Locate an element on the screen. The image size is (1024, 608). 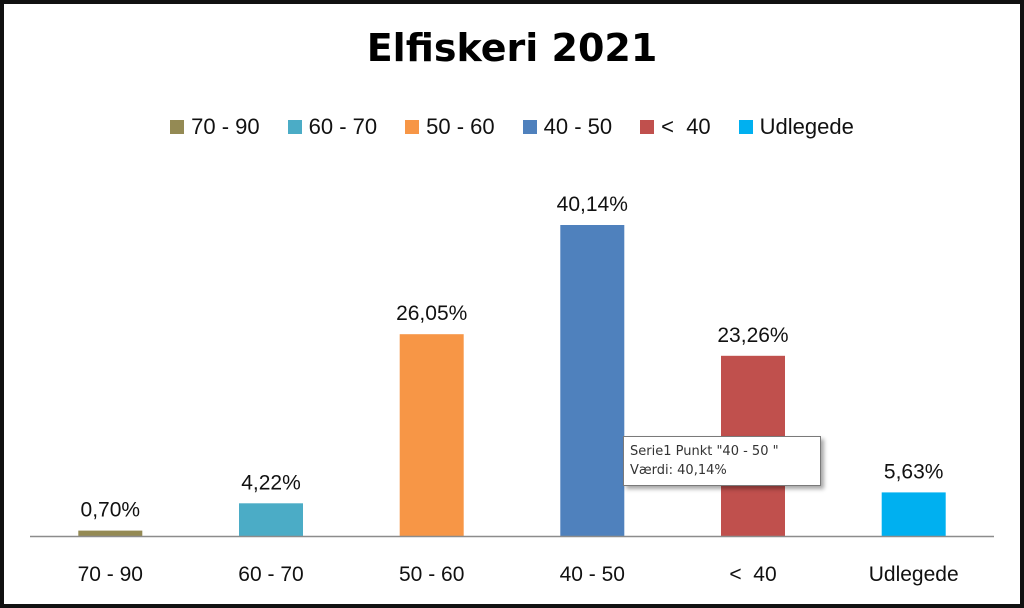
data-label: 26,05% is located at coordinates (431, 313).